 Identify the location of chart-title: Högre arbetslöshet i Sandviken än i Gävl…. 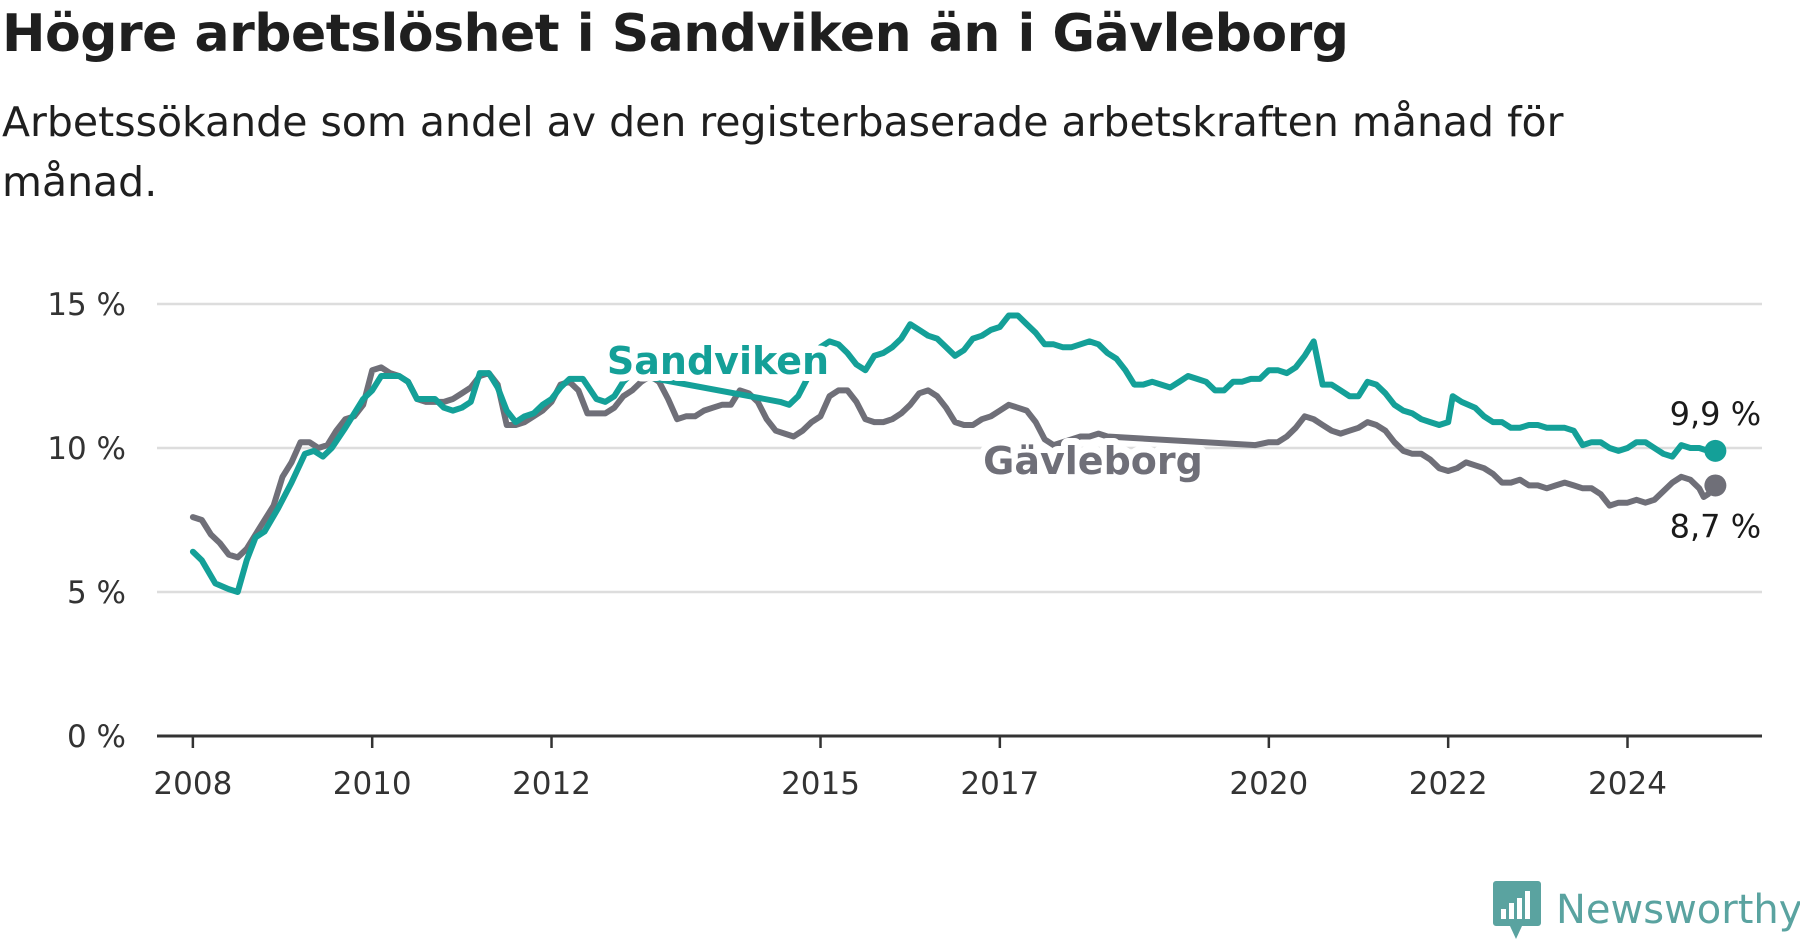
(675, 34).